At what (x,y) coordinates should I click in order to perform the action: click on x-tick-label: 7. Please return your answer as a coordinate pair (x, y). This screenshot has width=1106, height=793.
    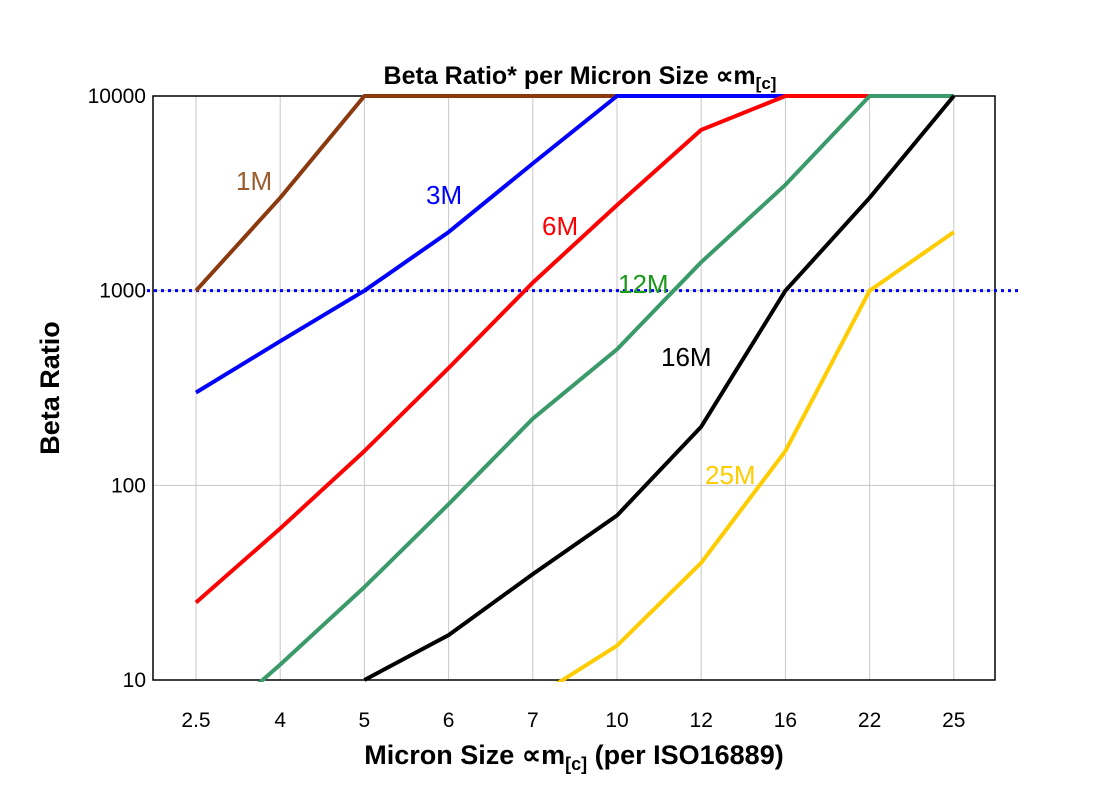
    Looking at the image, I should click on (533, 720).